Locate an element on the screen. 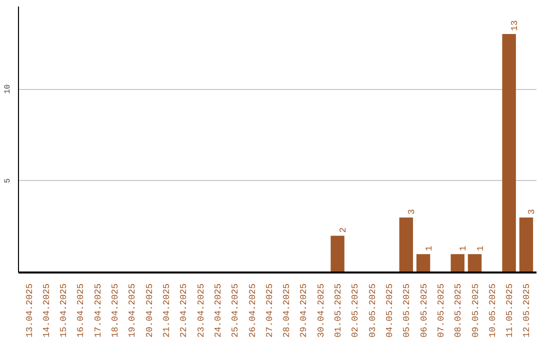 This screenshot has width=540, height=340. x-tick-label: 24.04.2025 is located at coordinates (218, 310).